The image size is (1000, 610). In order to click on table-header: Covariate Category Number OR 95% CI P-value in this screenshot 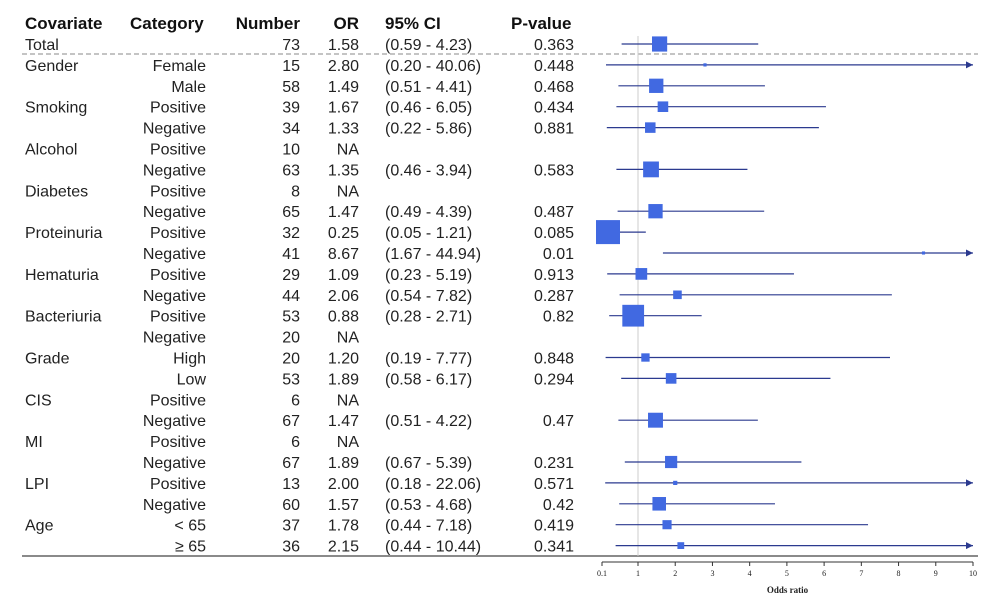, I will do `click(298, 23)`.